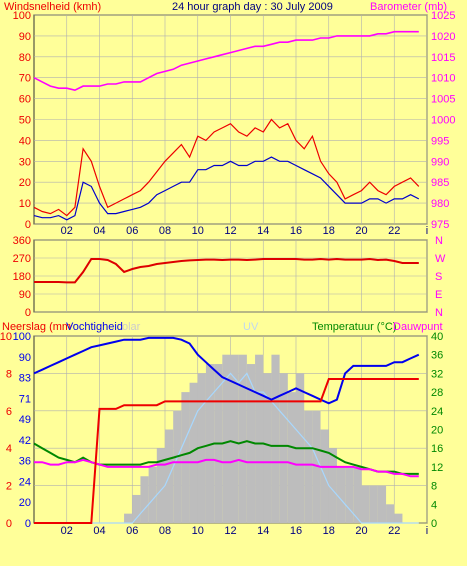 The image size is (467, 566). What do you see at coordinates (9, 524) in the screenshot?
I see `rain-tick-label: 0` at bounding box center [9, 524].